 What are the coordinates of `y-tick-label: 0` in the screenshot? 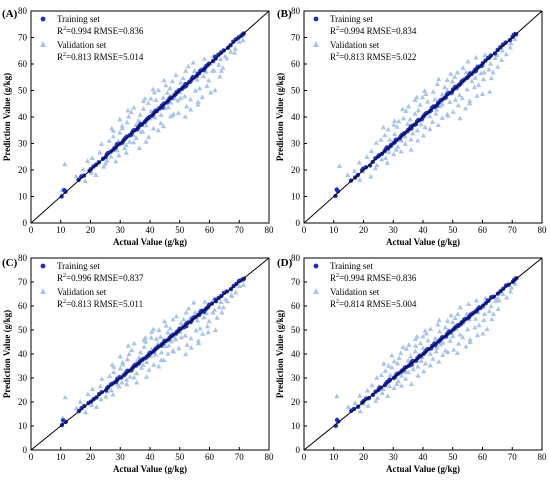 It's located at (298, 223).